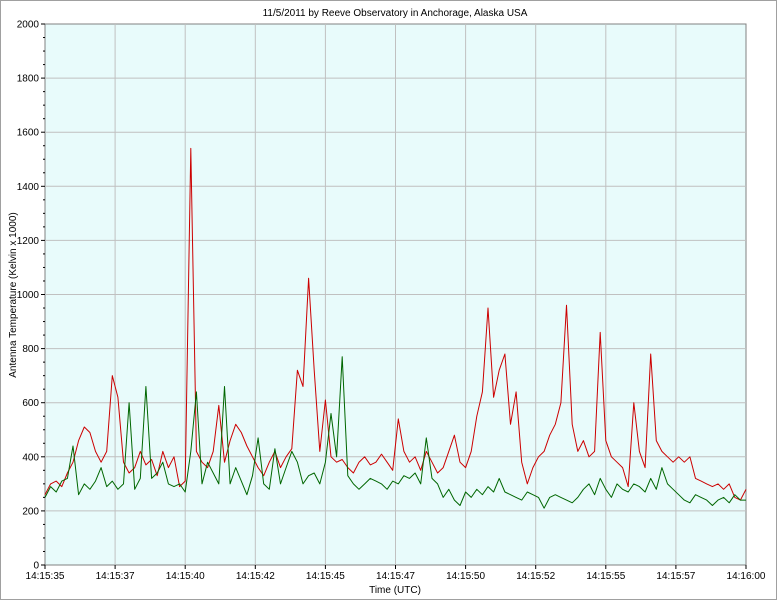 This screenshot has width=777, height=601. Describe the element at coordinates (13, 294) in the screenshot. I see `y-axis-title: Antenna Temperature (Kelvin x 1000)` at that location.